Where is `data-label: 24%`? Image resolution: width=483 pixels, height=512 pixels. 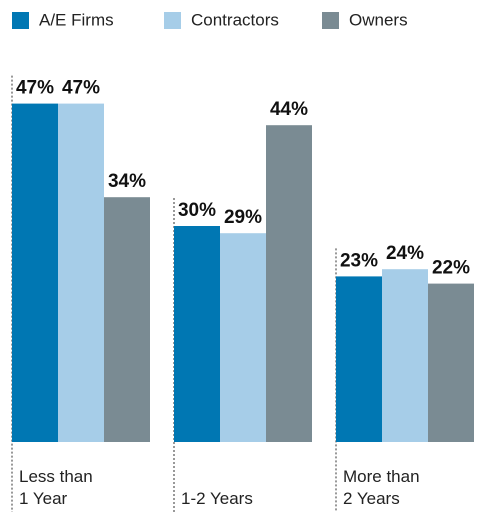 data-label: 24% is located at coordinates (405, 253).